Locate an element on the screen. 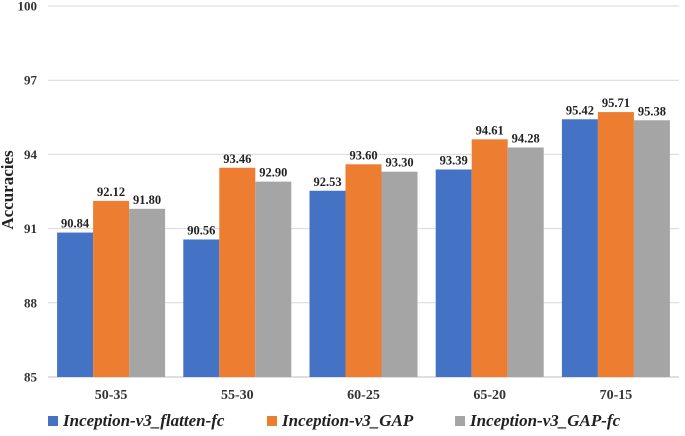 This screenshot has height=436, width=685. data-label: 94.61 is located at coordinates (490, 130).